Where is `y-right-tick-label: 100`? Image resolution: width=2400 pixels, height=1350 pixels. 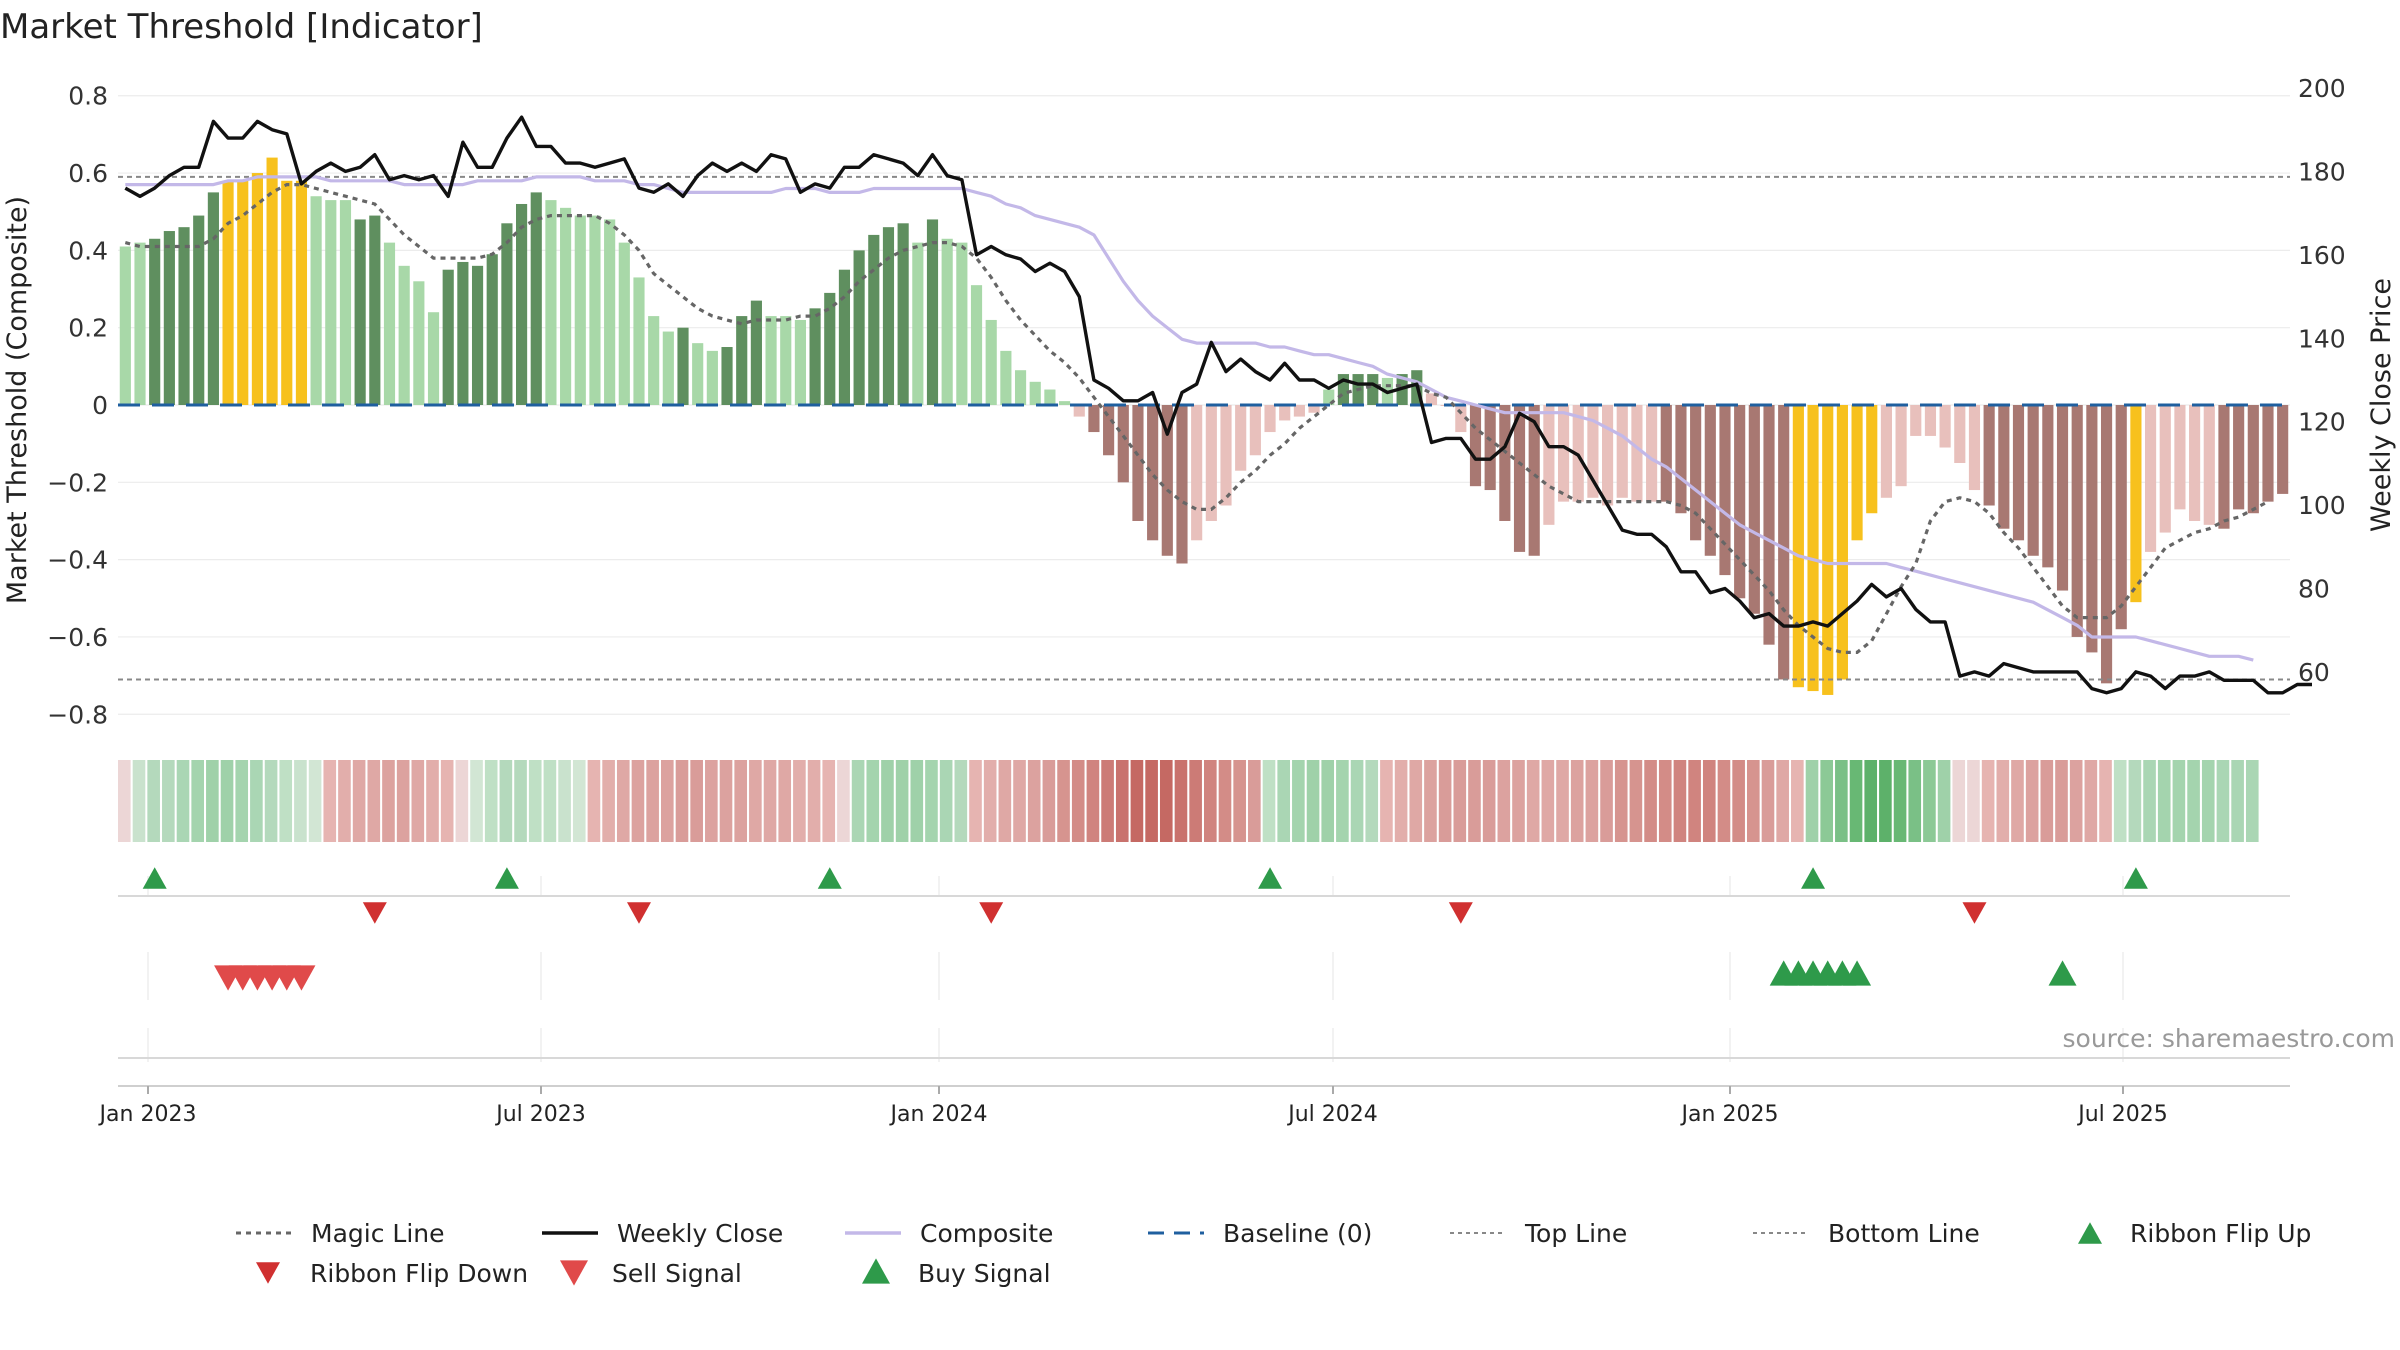 y-right-tick-label: 100 is located at coordinates (2322, 505).